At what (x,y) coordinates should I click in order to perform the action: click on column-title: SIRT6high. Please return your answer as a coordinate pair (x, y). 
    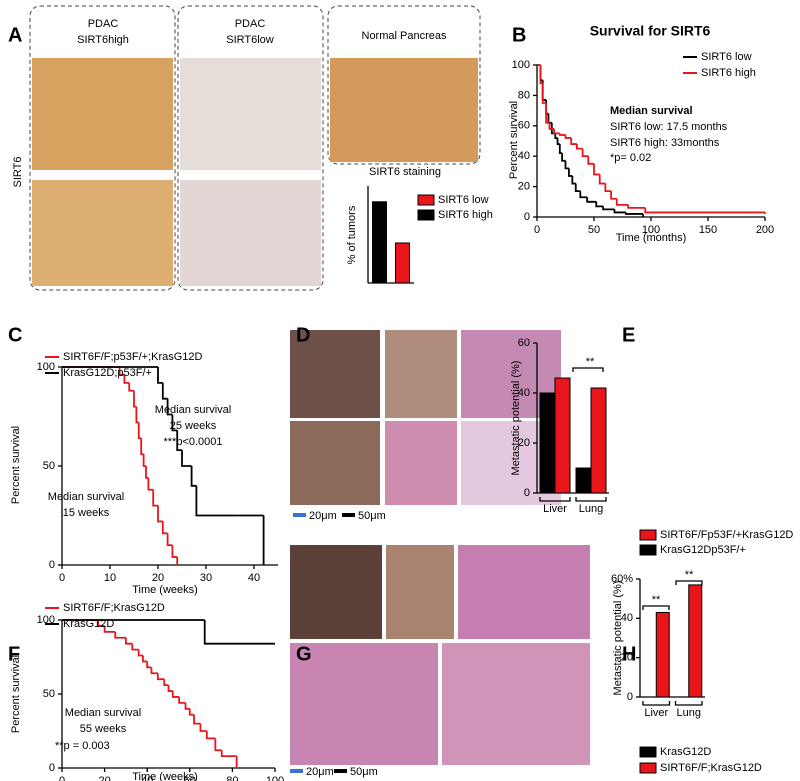
    Looking at the image, I should click on (103, 40).